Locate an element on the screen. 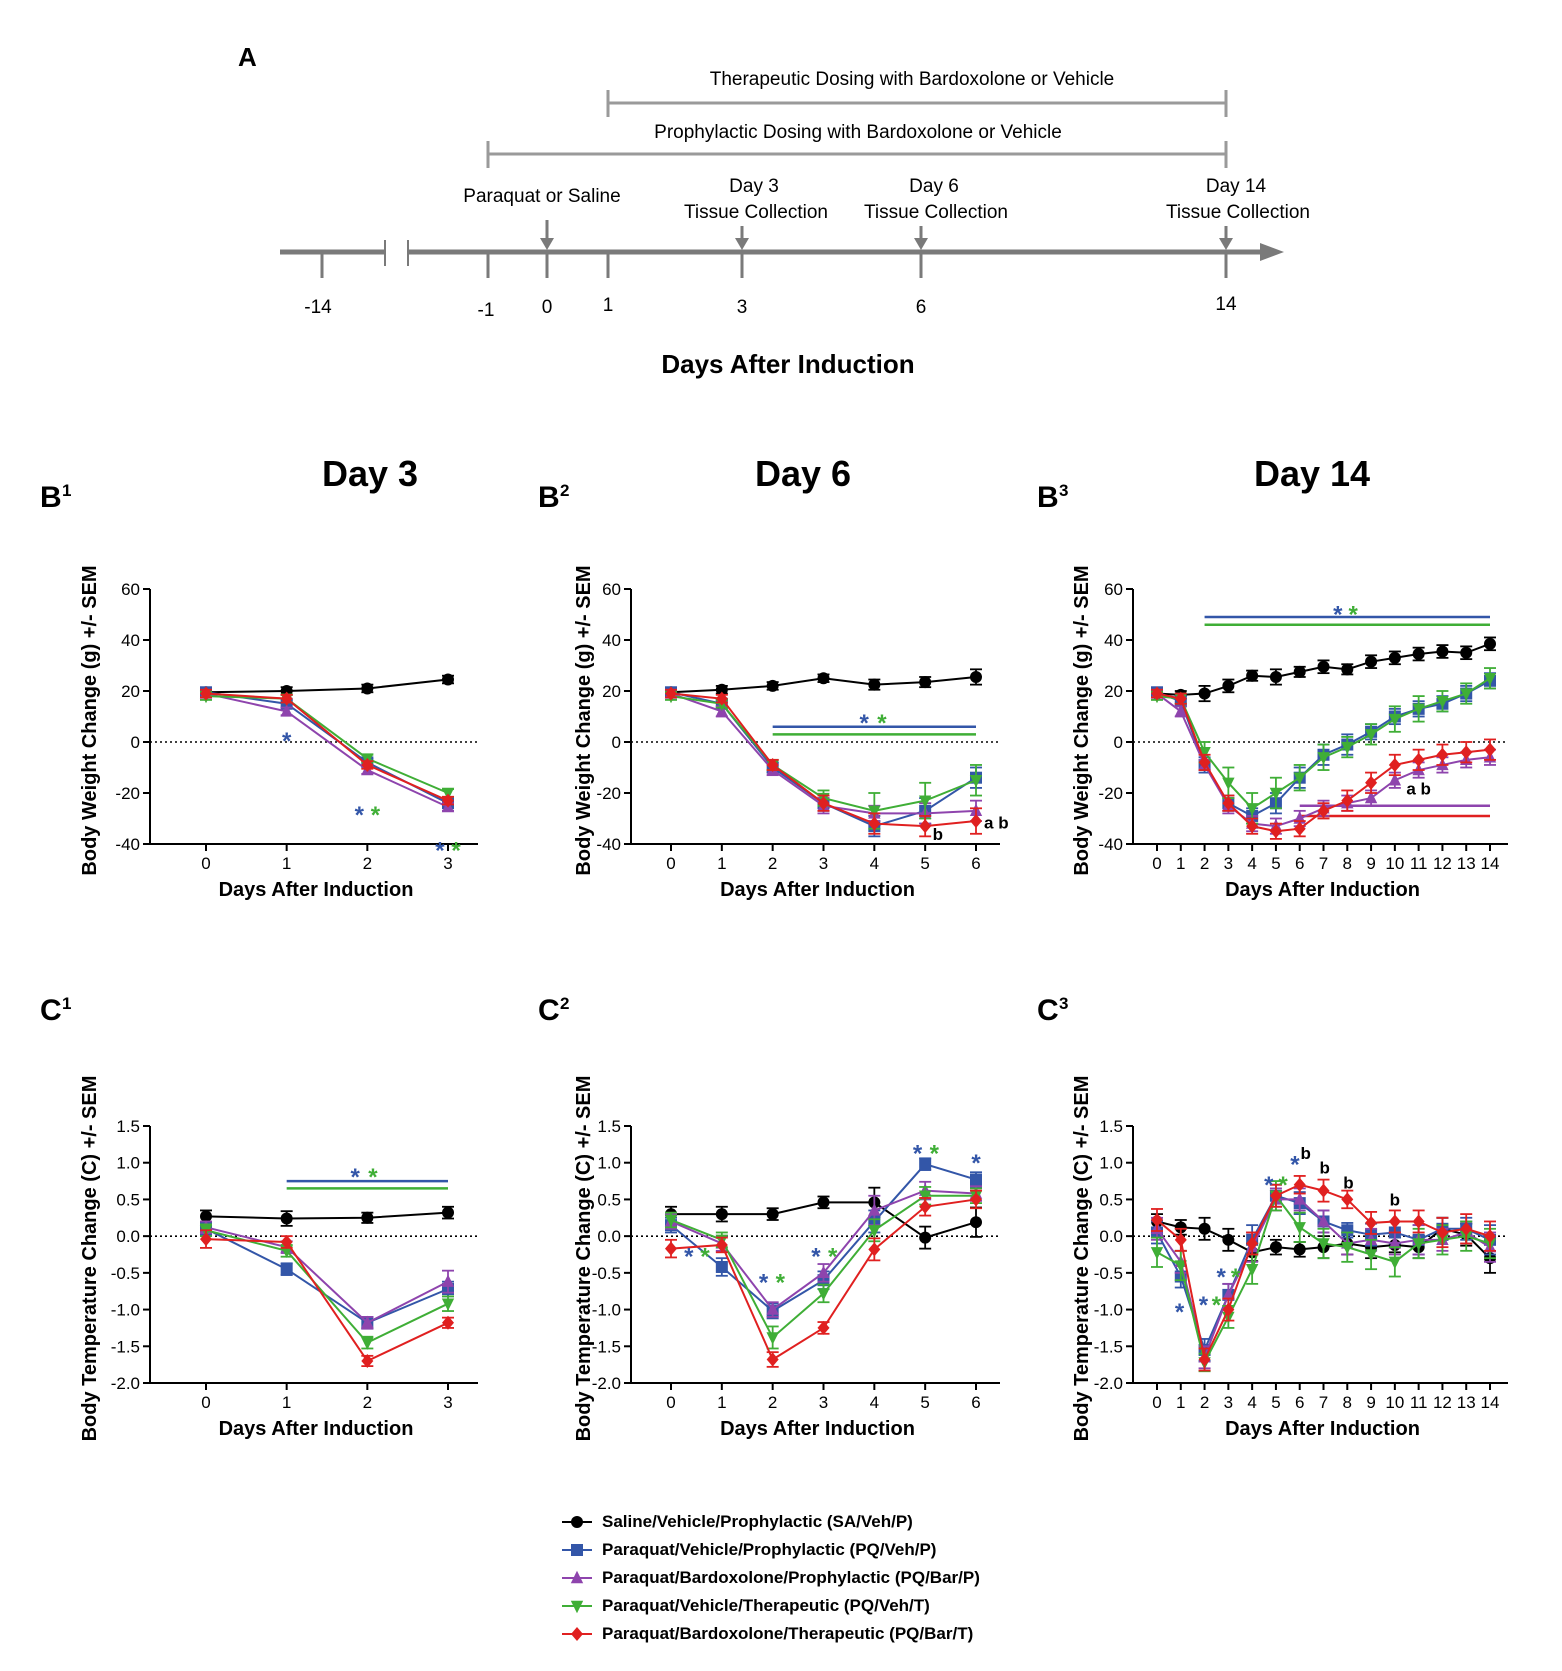 This screenshot has width=1562, height=1671. panel-label-C1: C is located at coordinates (51, 1010).